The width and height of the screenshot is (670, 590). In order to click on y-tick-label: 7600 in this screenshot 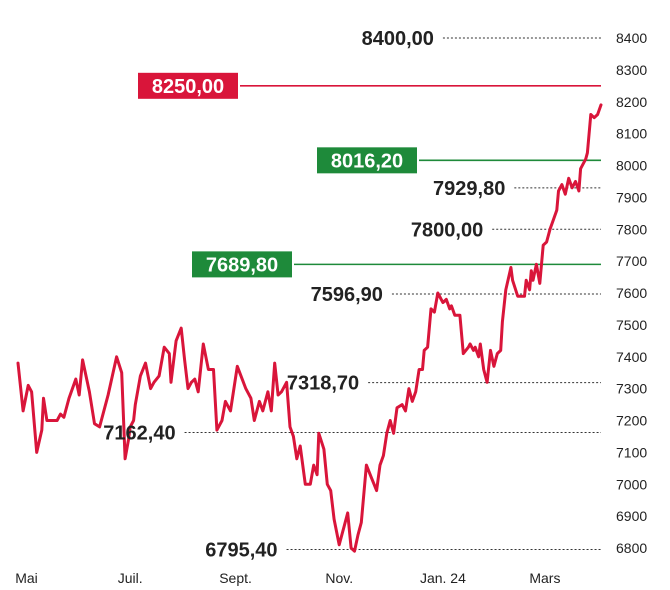, I will do `click(631, 293)`.